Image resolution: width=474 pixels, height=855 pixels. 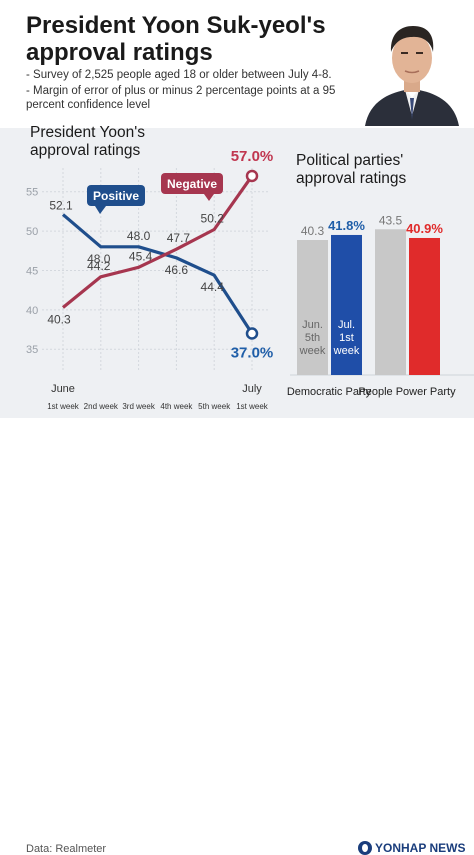 I want to click on line-chart-title-line2: approval ratings, so click(x=85, y=150).